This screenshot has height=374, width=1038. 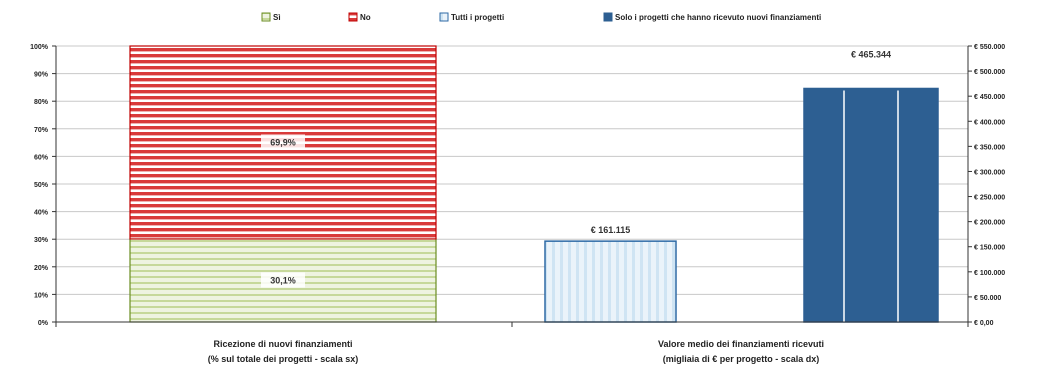 I want to click on right-axis-tick-label: € 550.000, so click(x=989, y=47).